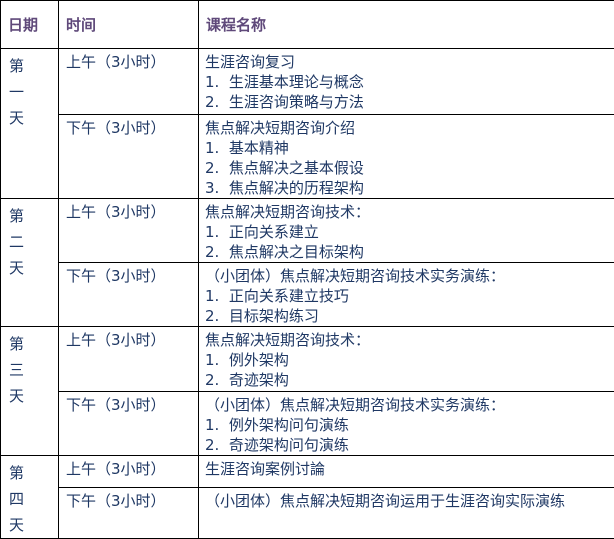  I want to click on date-cell: 第一天, so click(30, 124).